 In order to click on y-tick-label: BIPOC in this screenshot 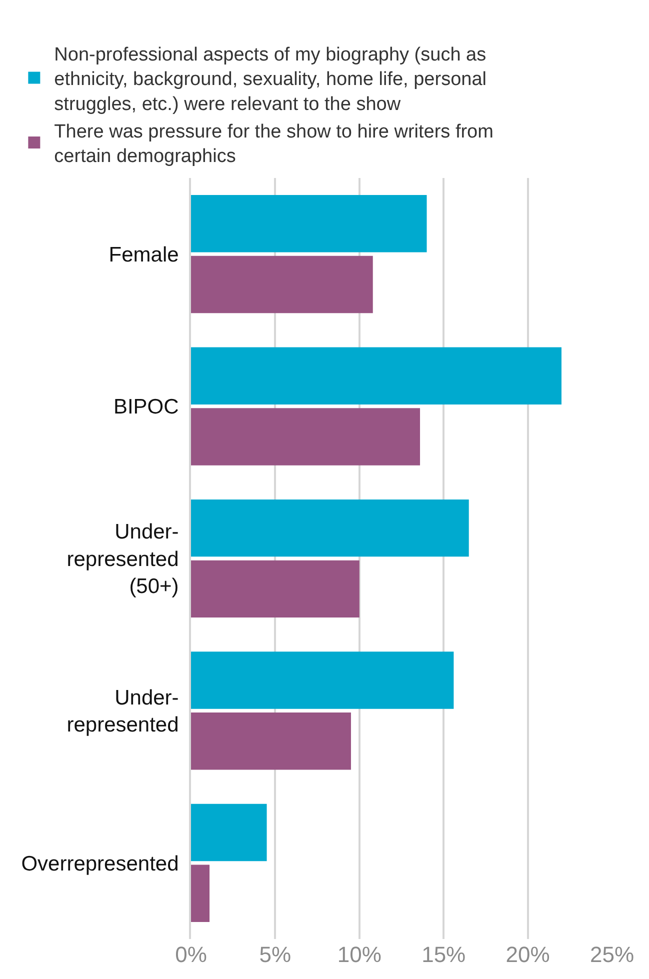, I will do `click(146, 407)`.